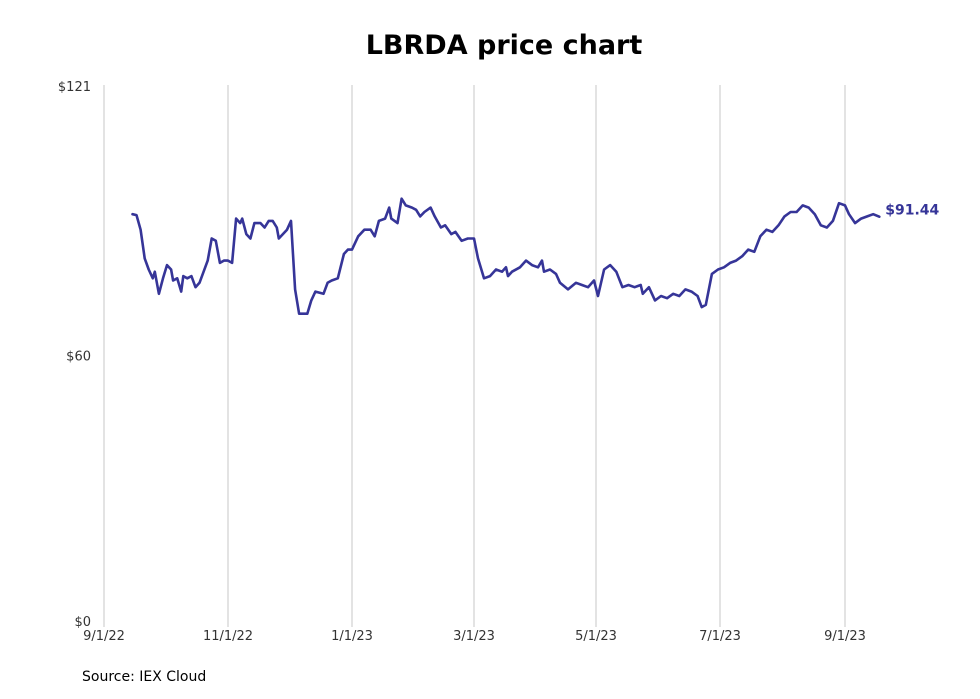 The width and height of the screenshot is (980, 699). I want to click on x-tick-label: 5/1/23, so click(596, 636).